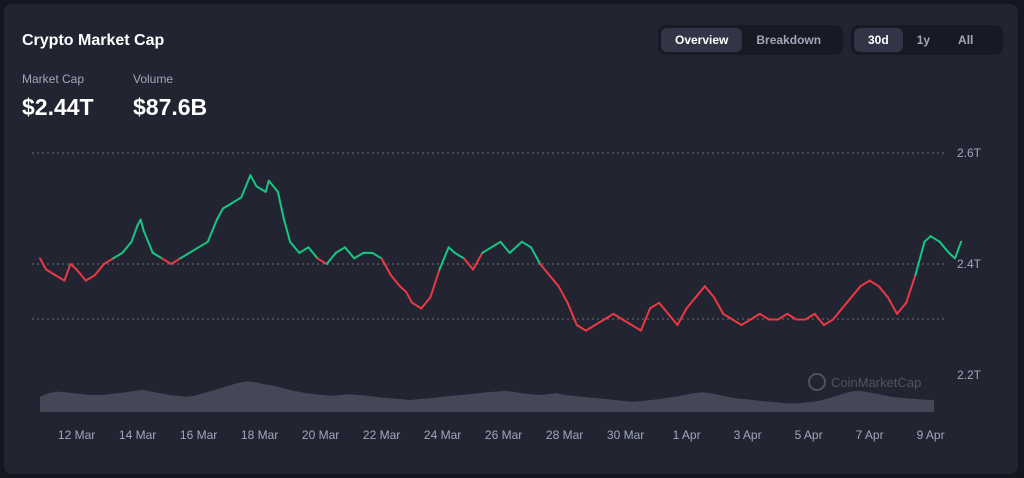 The image size is (1024, 478). Describe the element at coordinates (750, 40) in the screenshot. I see `view-toggle: Overview Breakdown` at that location.